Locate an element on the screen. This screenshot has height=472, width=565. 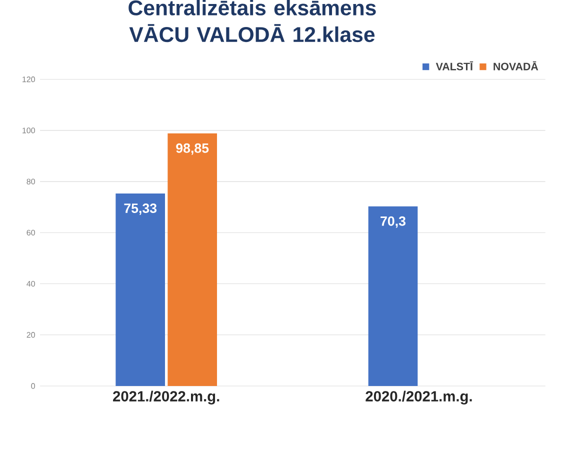
y-tick-label: 40 is located at coordinates (30, 283).